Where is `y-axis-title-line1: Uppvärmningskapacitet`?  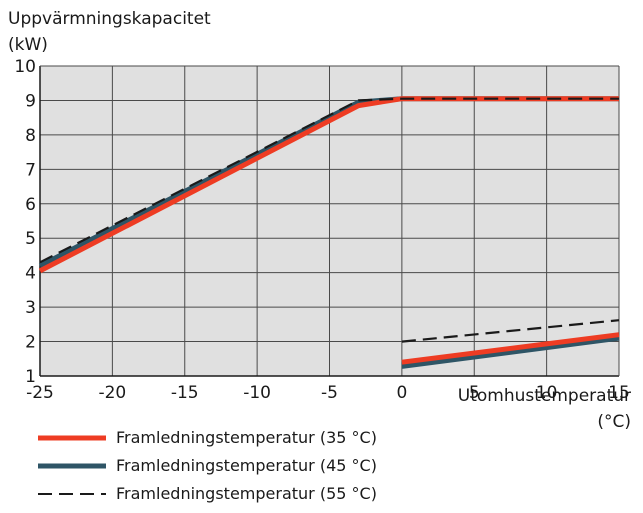
y-axis-title-line1: Uppvärmningskapacitet is located at coordinates (109, 19).